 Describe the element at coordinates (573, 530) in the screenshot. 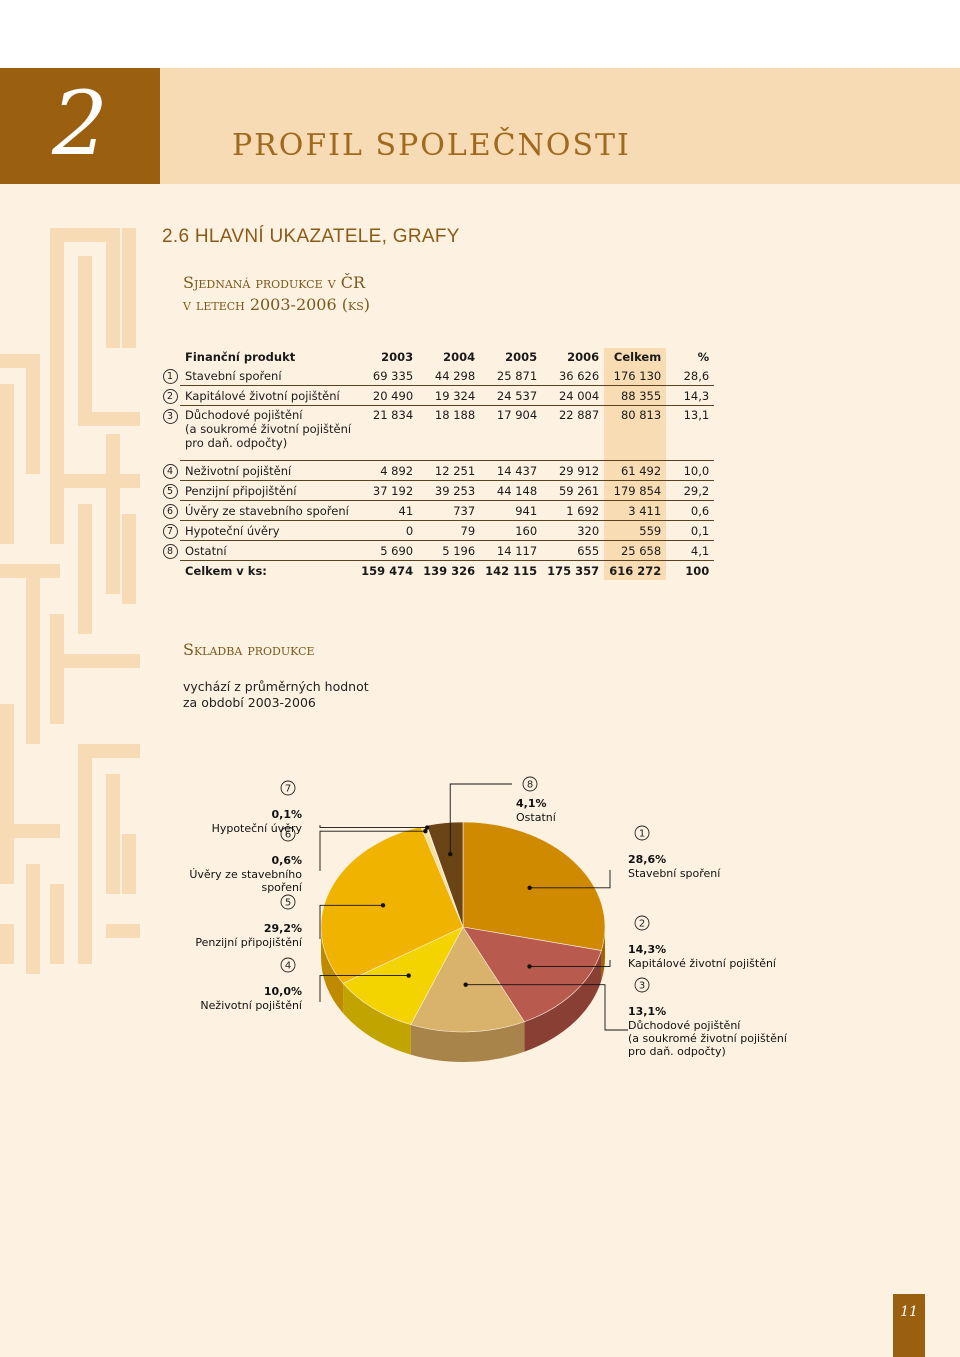

I see `table-cell: 320` at that location.